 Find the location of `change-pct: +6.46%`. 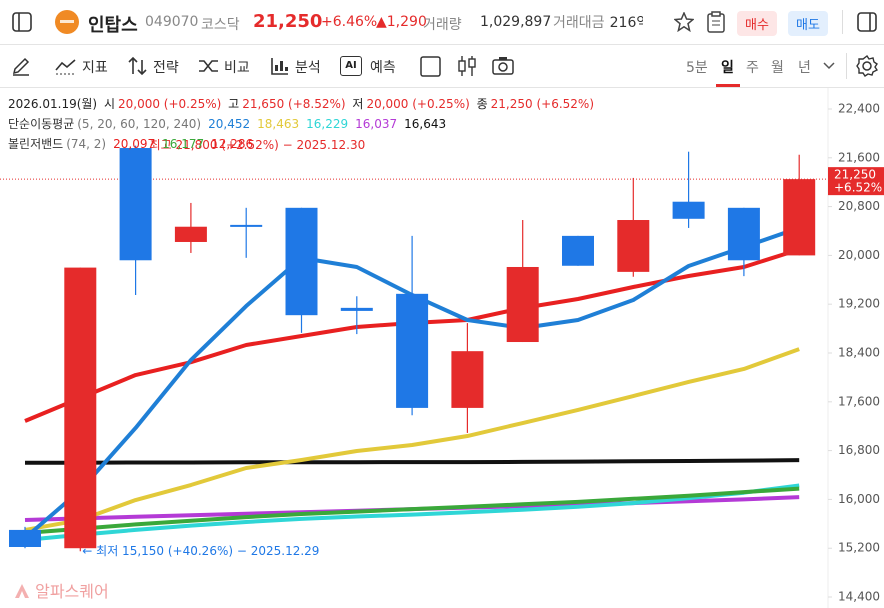

change-pct: +6.46% is located at coordinates (349, 22).